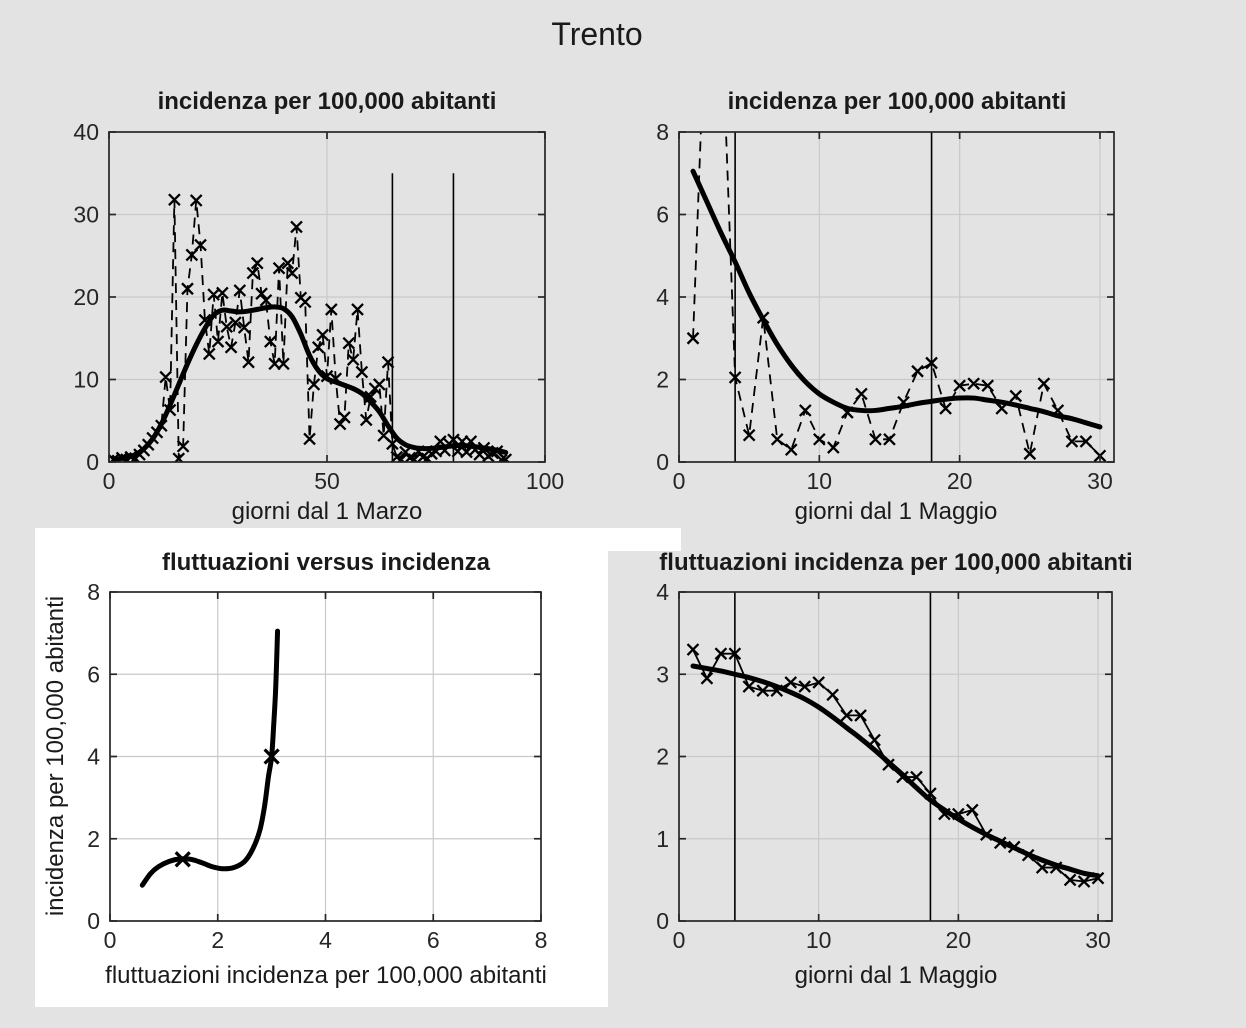 The width and height of the screenshot is (1246, 1028). What do you see at coordinates (662, 674) in the screenshot?
I see `y-tick-label: 3` at bounding box center [662, 674].